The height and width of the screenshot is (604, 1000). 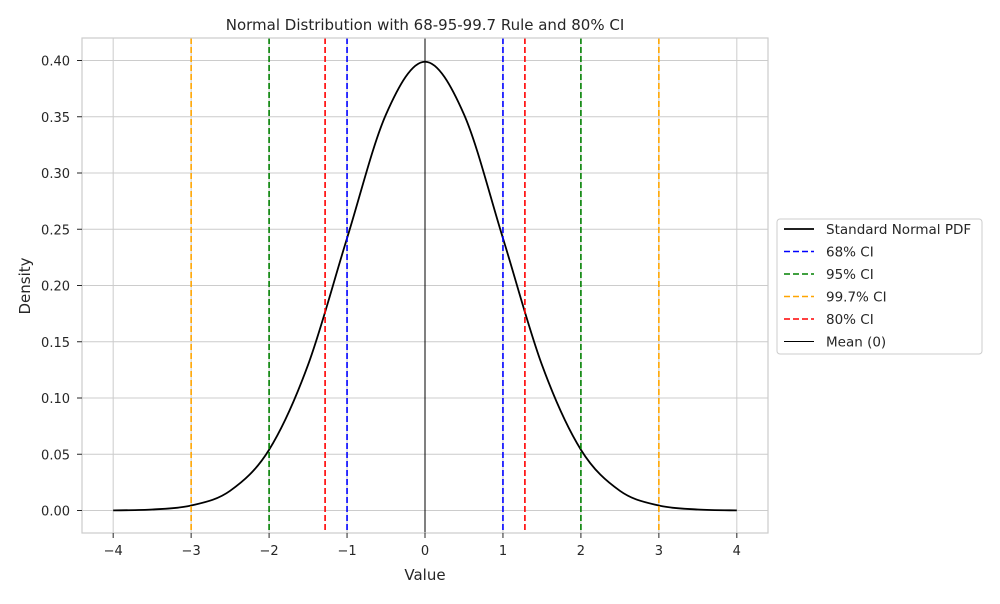 What do you see at coordinates (55, 118) in the screenshot?
I see `y-tick-label: 0.35` at bounding box center [55, 118].